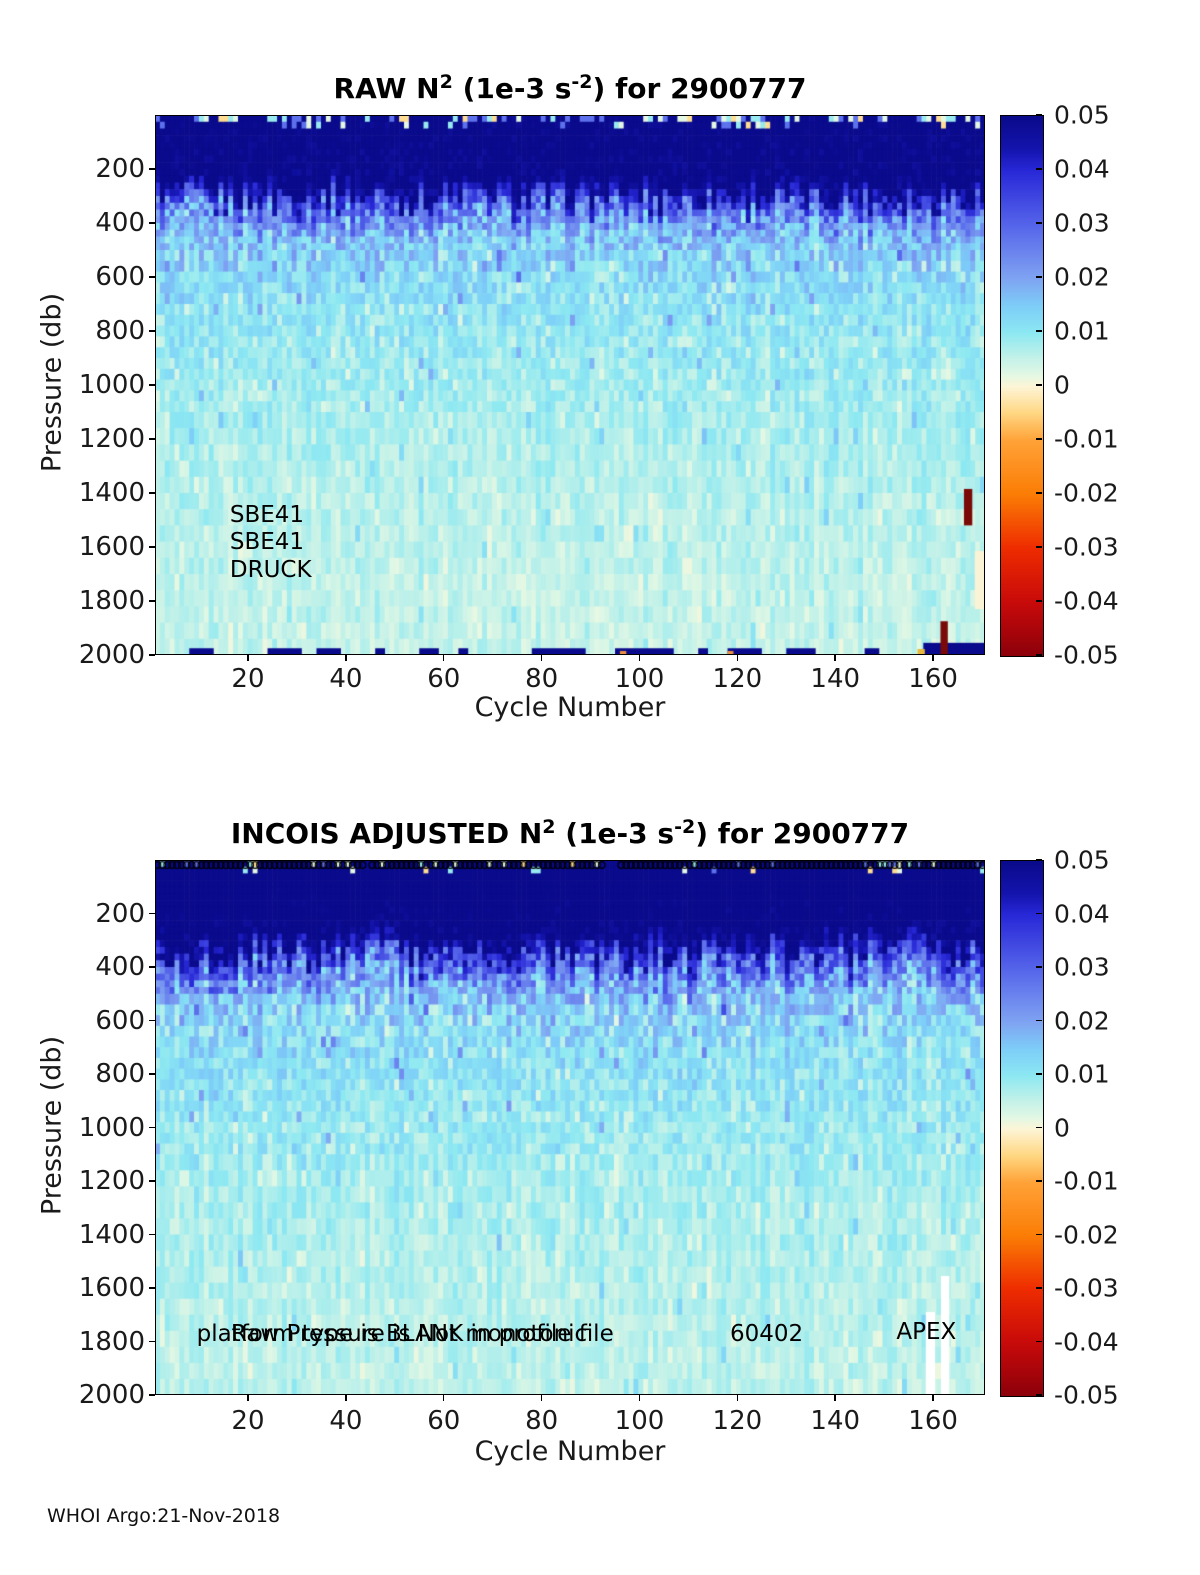 The height and width of the screenshot is (1575, 1200). Describe the element at coordinates (1022, 1128) in the screenshot. I see `adjusted-colorbar-canvas` at that location.